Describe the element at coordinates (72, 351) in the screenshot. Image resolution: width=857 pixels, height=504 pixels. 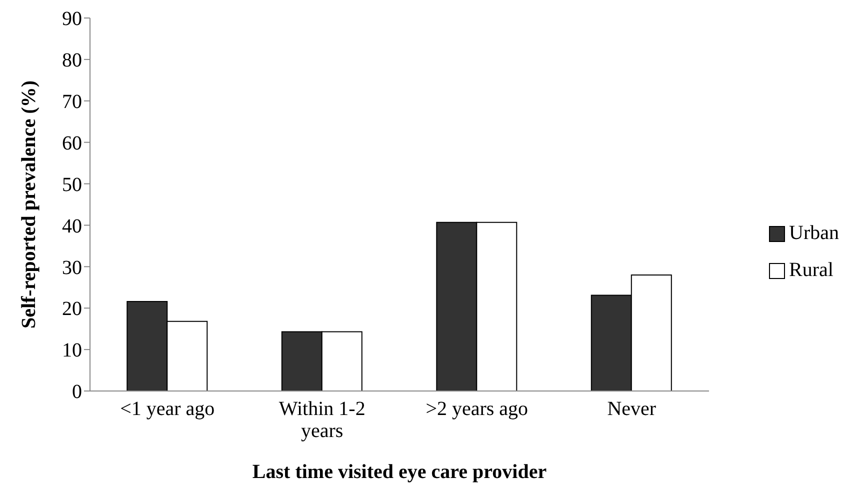
I see `y-tick-label: 10` at that location.